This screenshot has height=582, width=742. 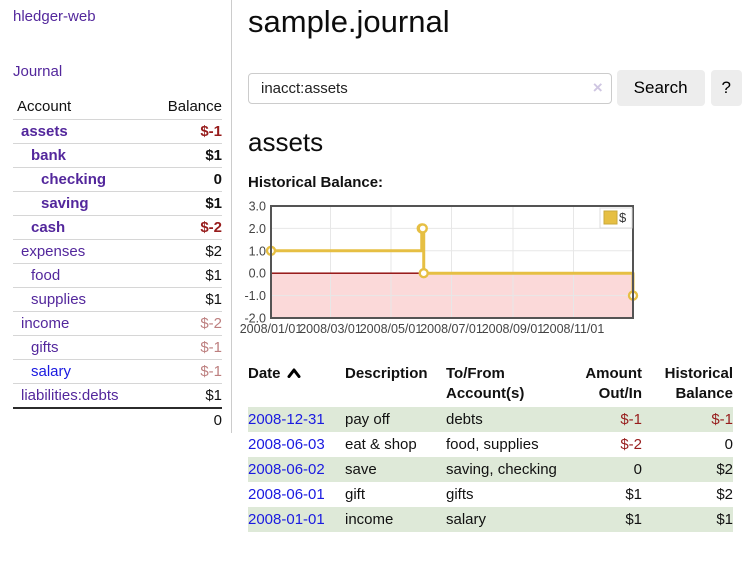 What do you see at coordinates (623, 217) in the screenshot?
I see `legend-label: $` at bounding box center [623, 217].